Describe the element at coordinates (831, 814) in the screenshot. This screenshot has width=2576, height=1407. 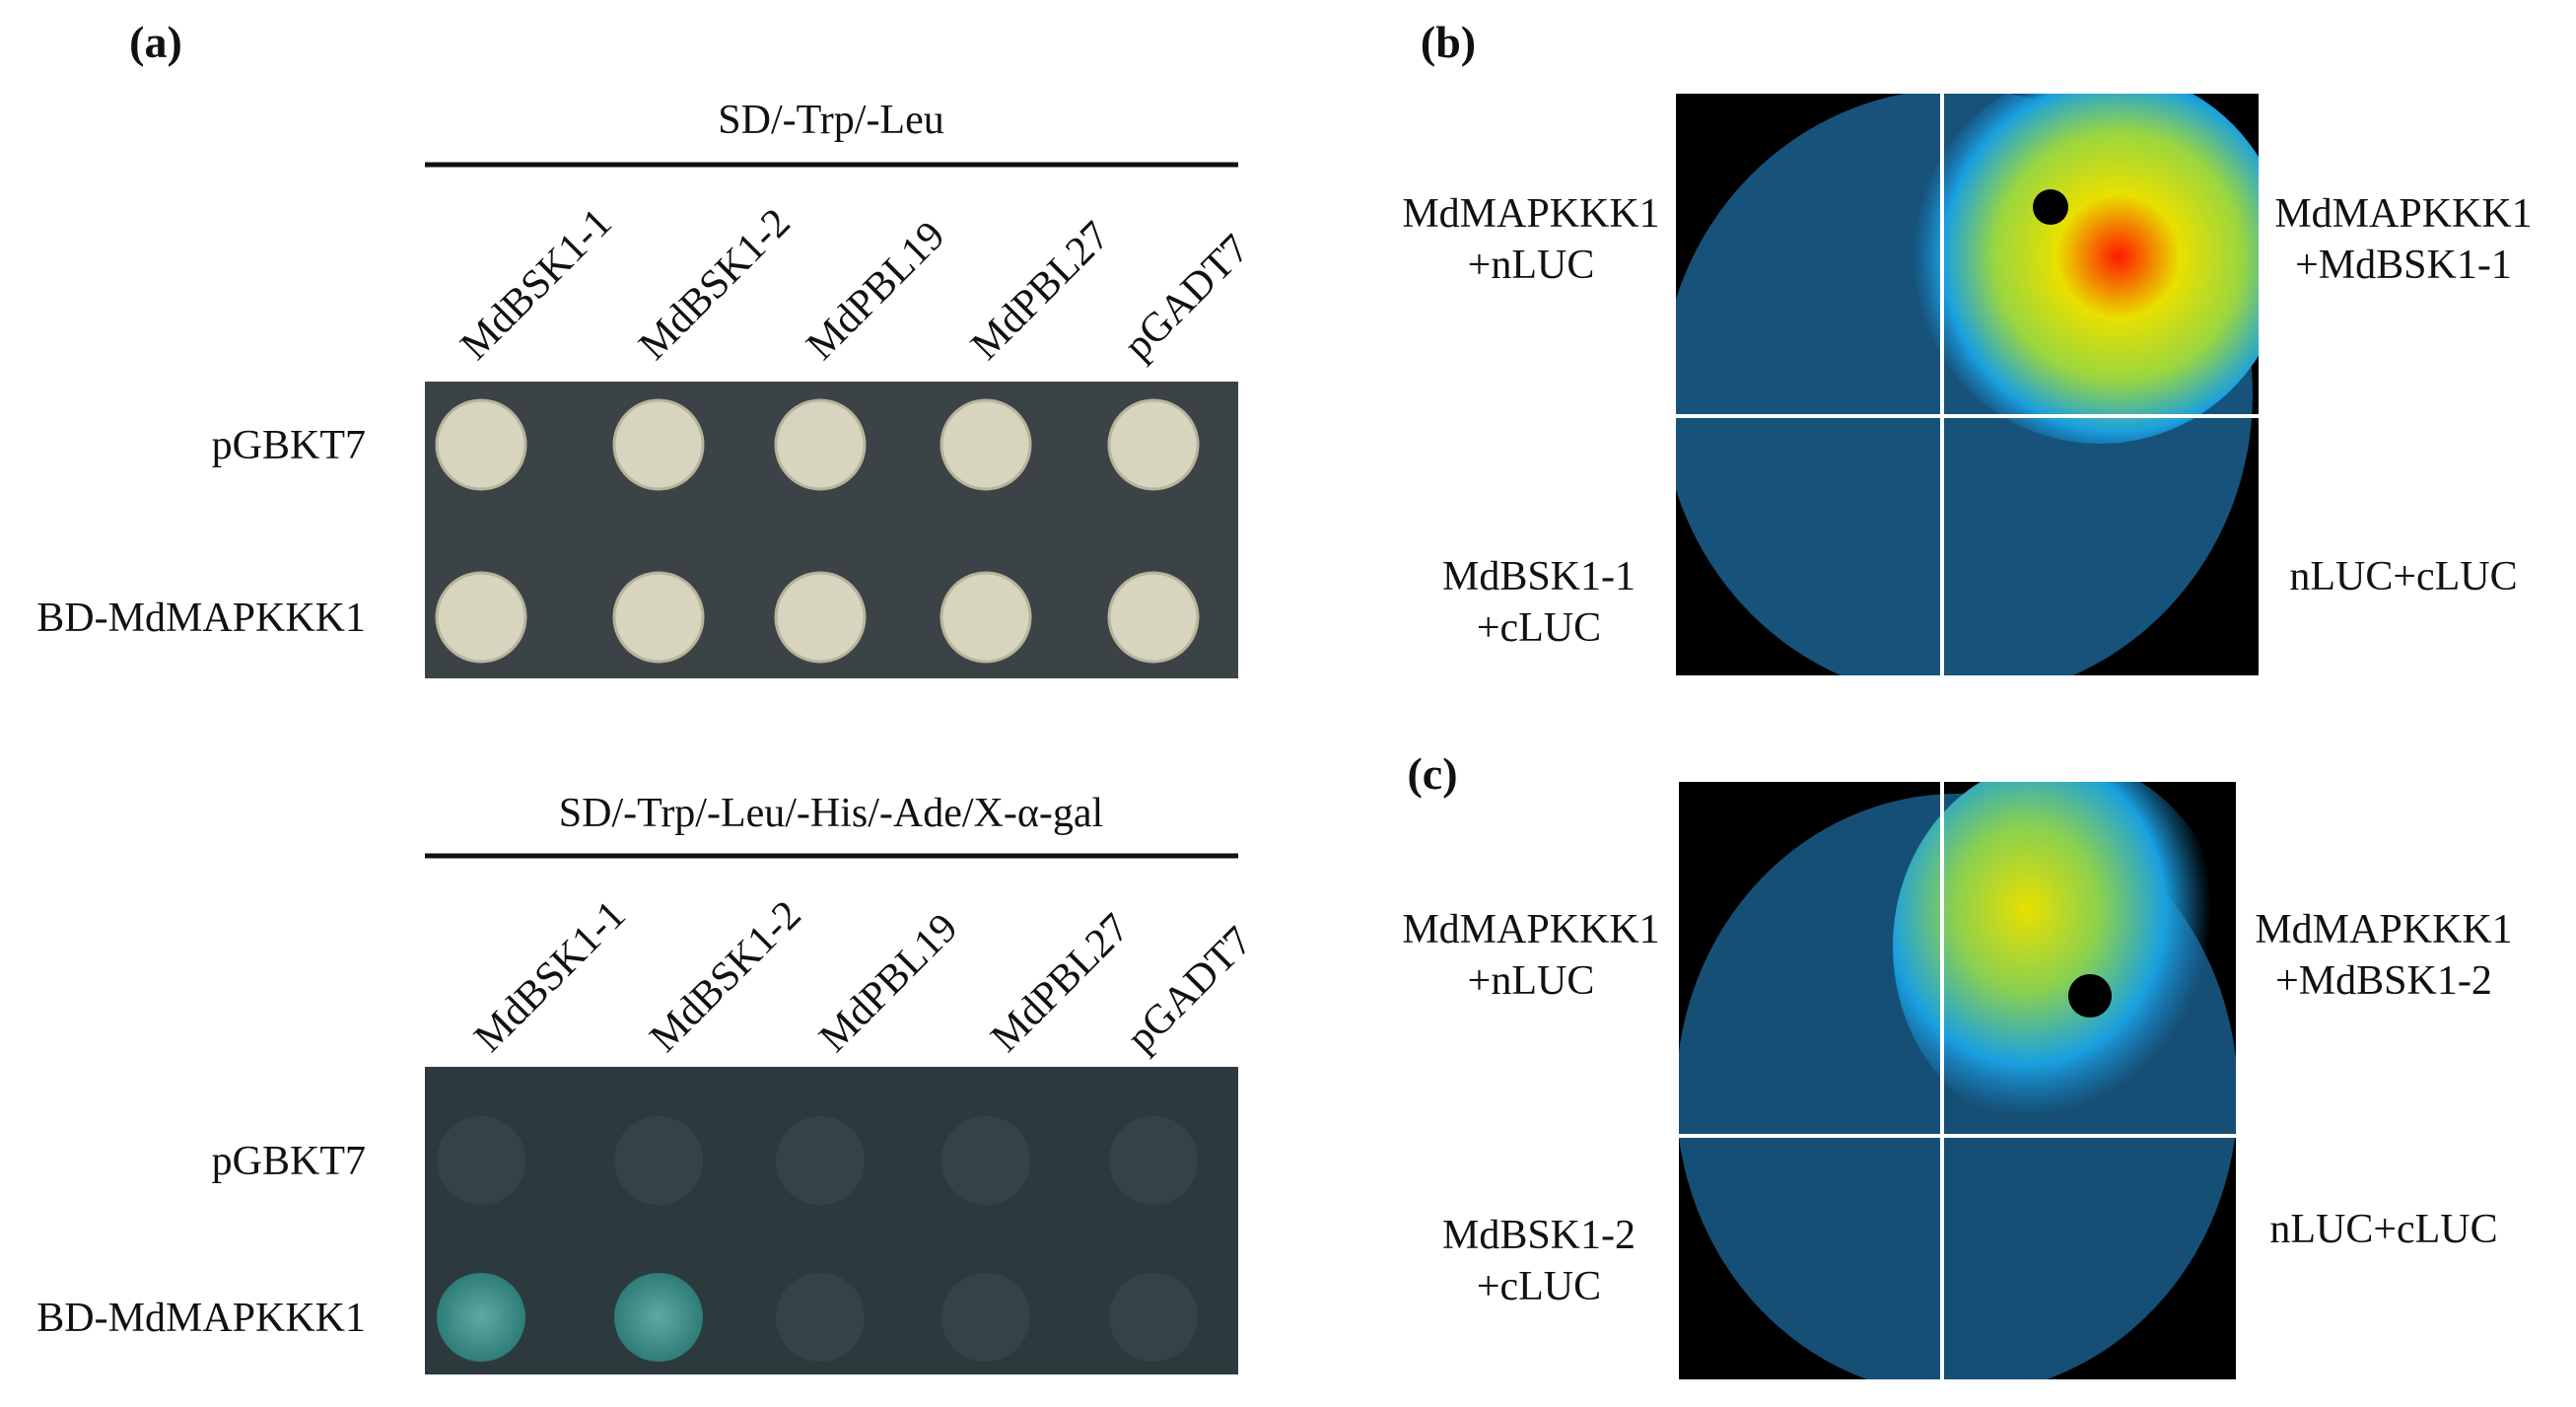
I see `medium-title: SD/-Trp/-Leu/-His/-Ade/X-α-gal` at that location.